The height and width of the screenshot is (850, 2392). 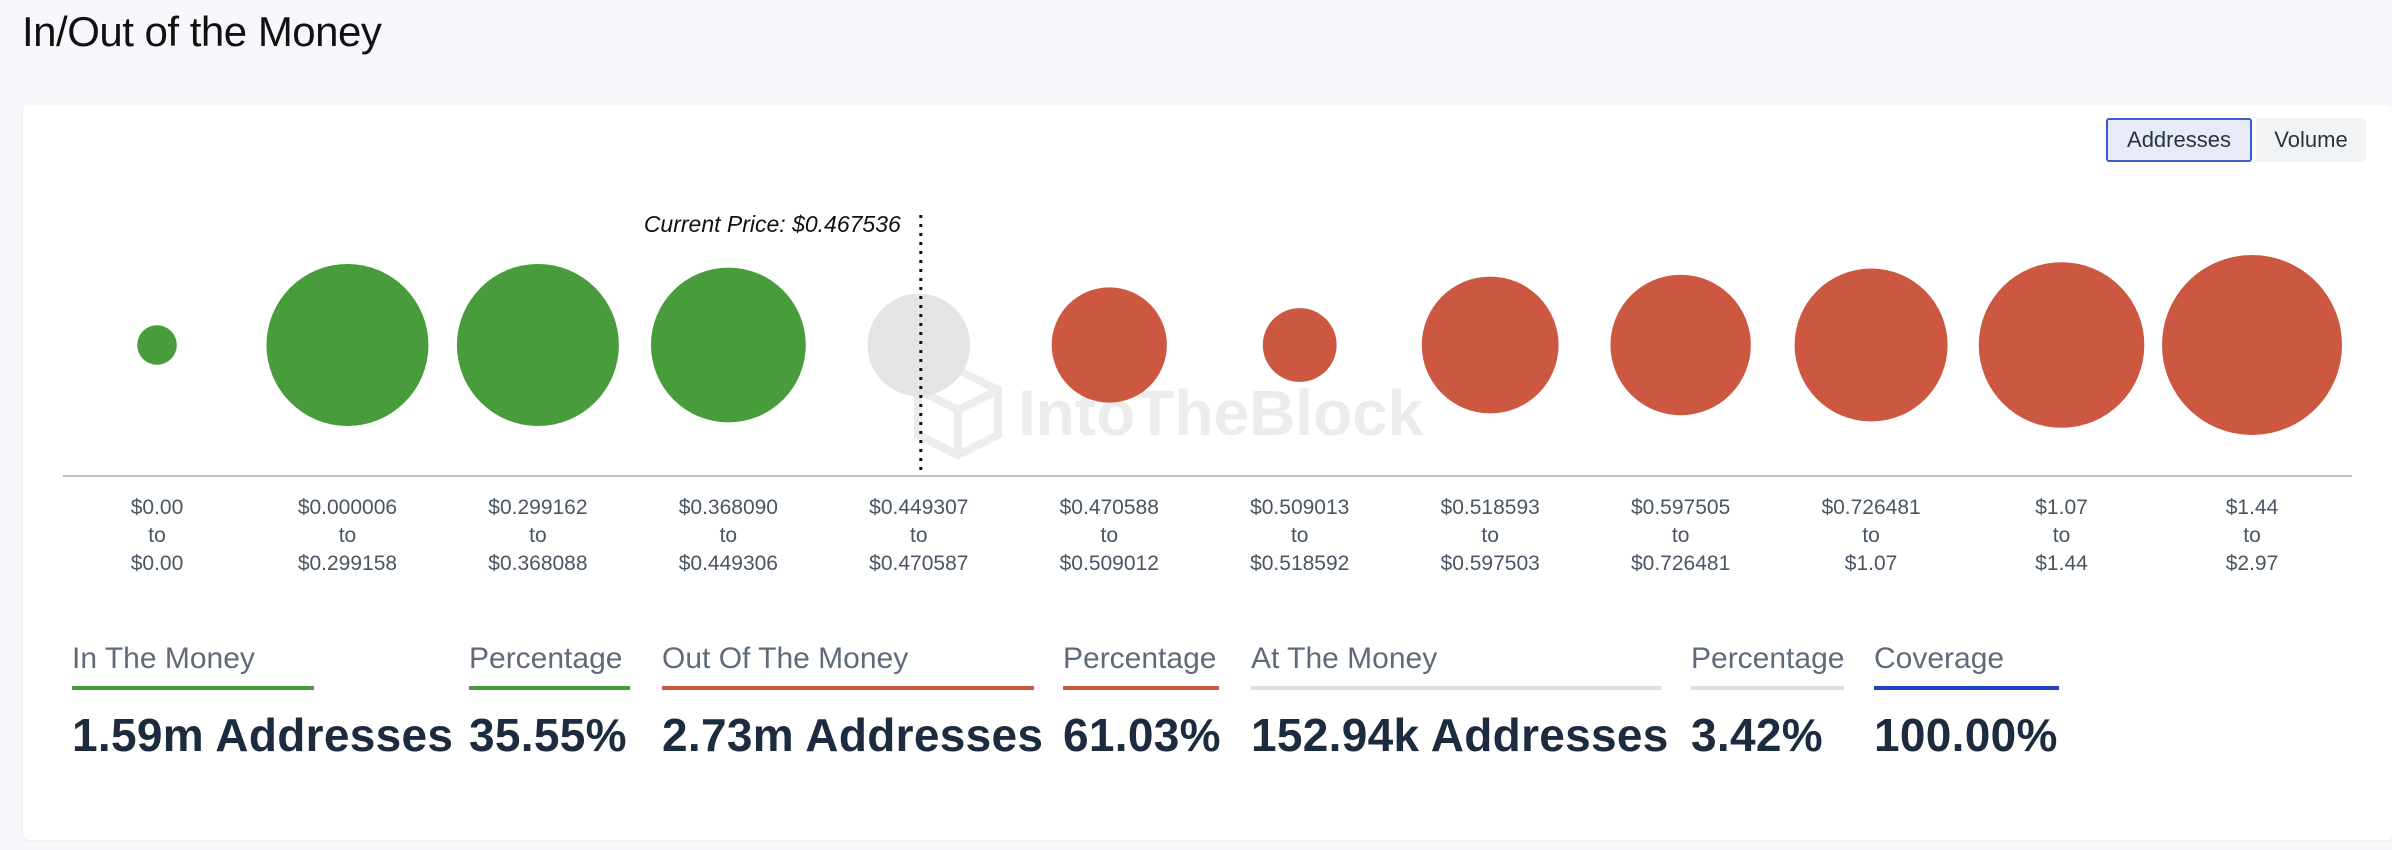 I want to click on tick-label-7-from: $0.518593, so click(x=1490, y=507).